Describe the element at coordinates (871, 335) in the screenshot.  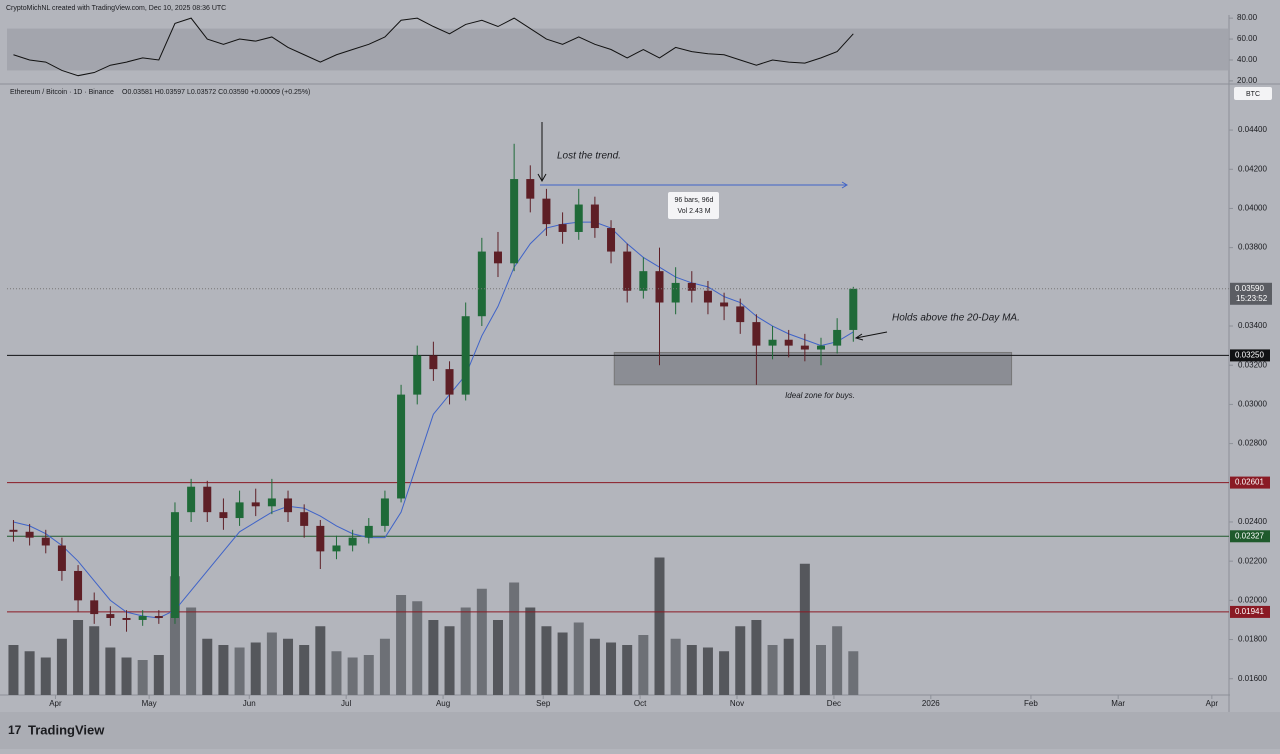
I see `pointer-arrow` at that location.